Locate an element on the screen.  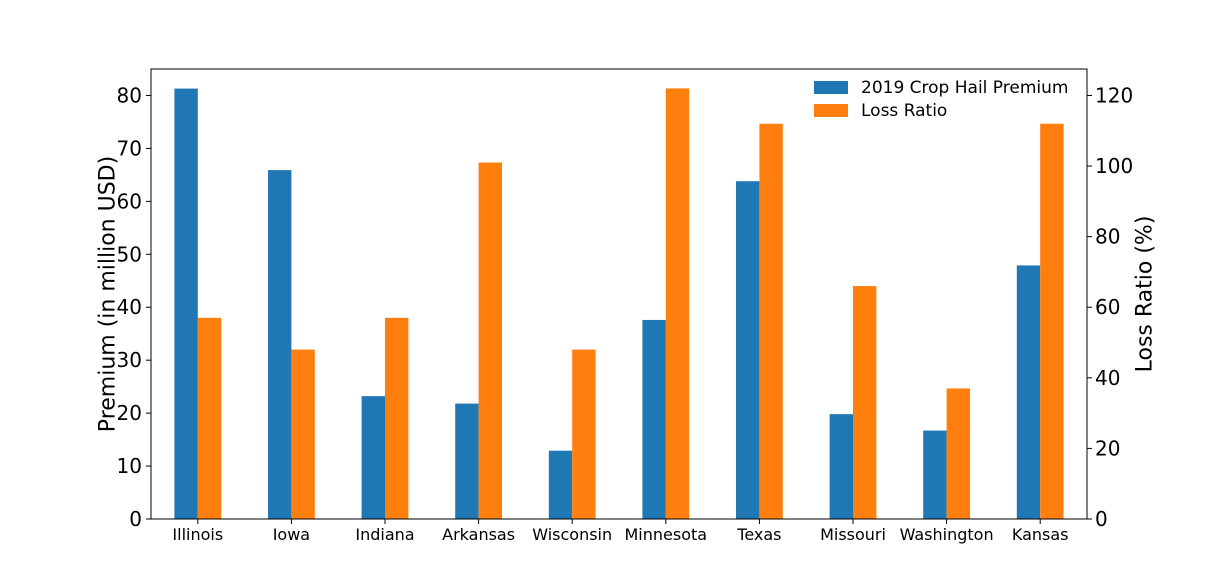
left-y-tick-label: 70 is located at coordinates (129, 148).